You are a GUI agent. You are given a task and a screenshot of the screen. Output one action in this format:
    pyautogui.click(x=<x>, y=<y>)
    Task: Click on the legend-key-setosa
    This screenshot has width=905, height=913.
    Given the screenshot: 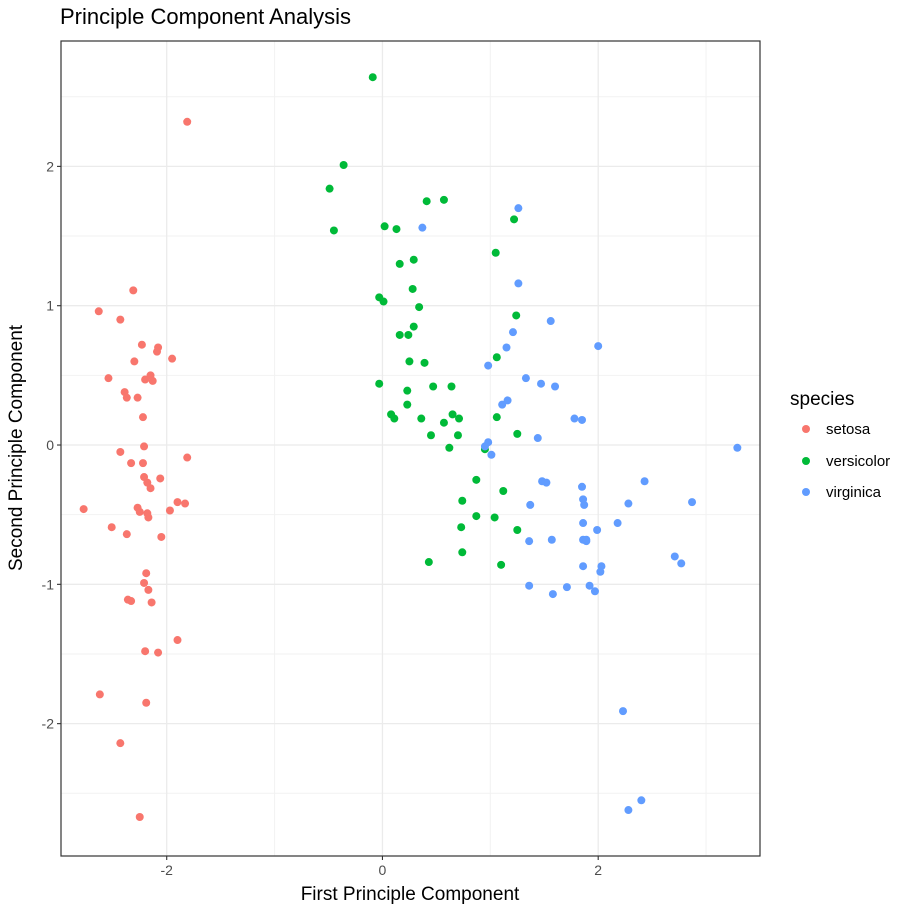 What is the action you would take?
    pyautogui.click(x=806, y=429)
    